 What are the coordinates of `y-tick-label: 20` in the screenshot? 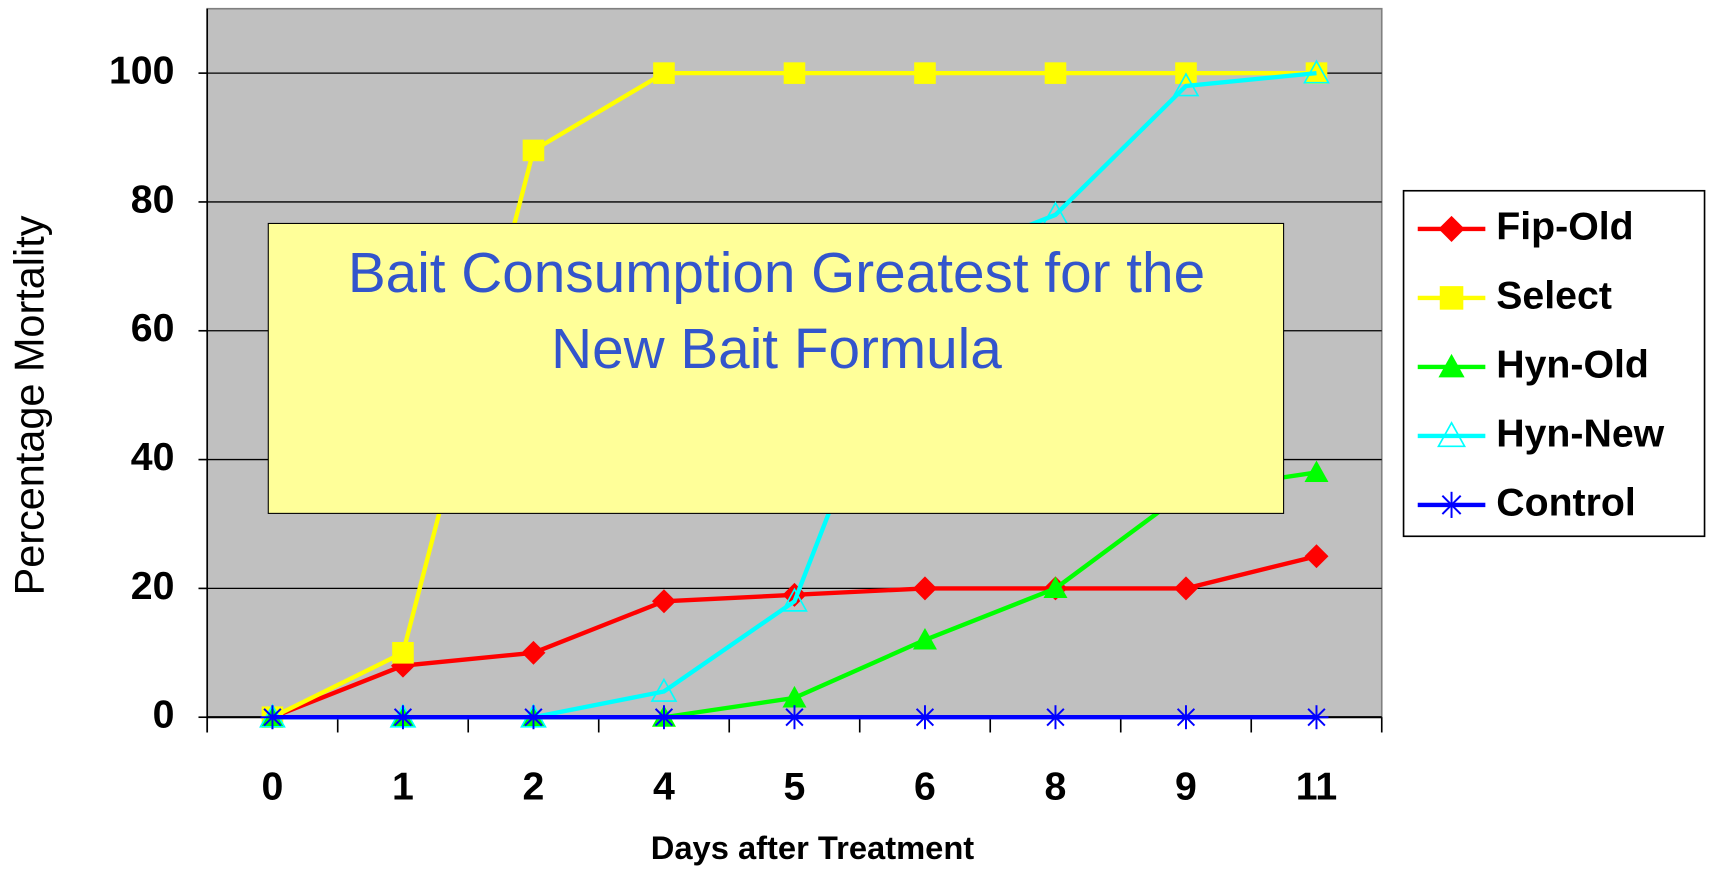 It's located at (153, 586).